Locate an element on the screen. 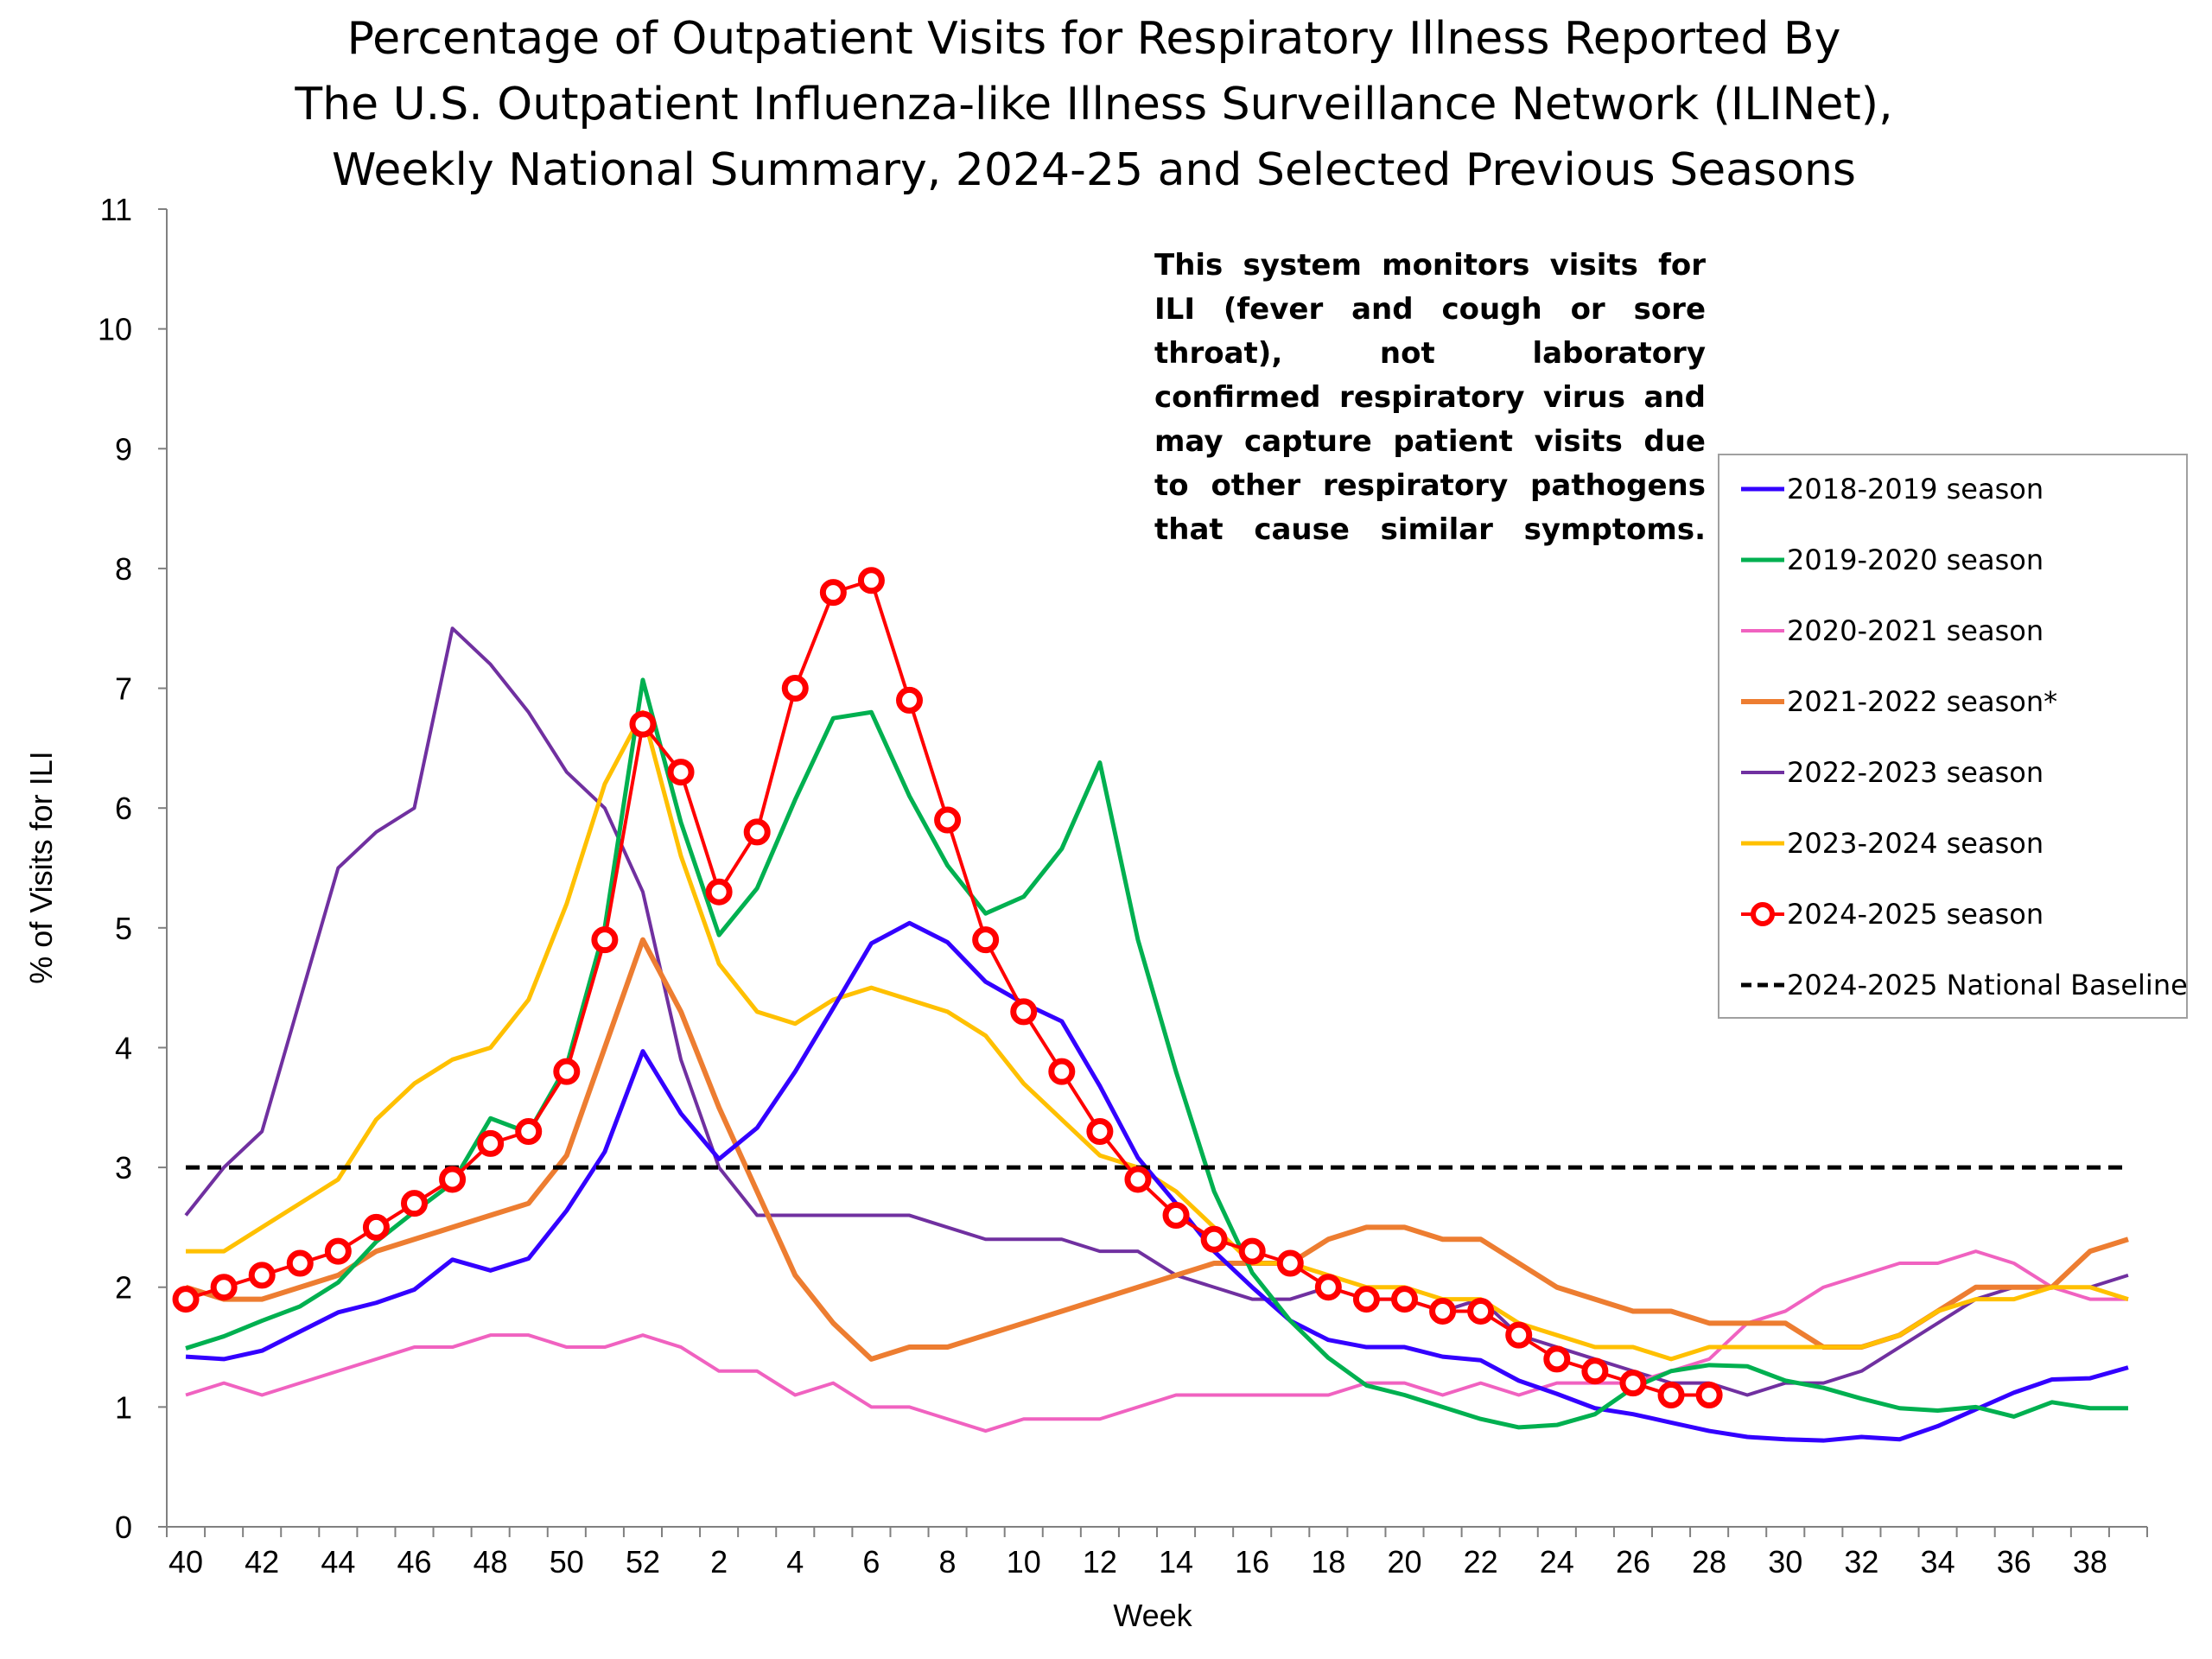  x-tick-label: 22 is located at coordinates (1481, 1562).